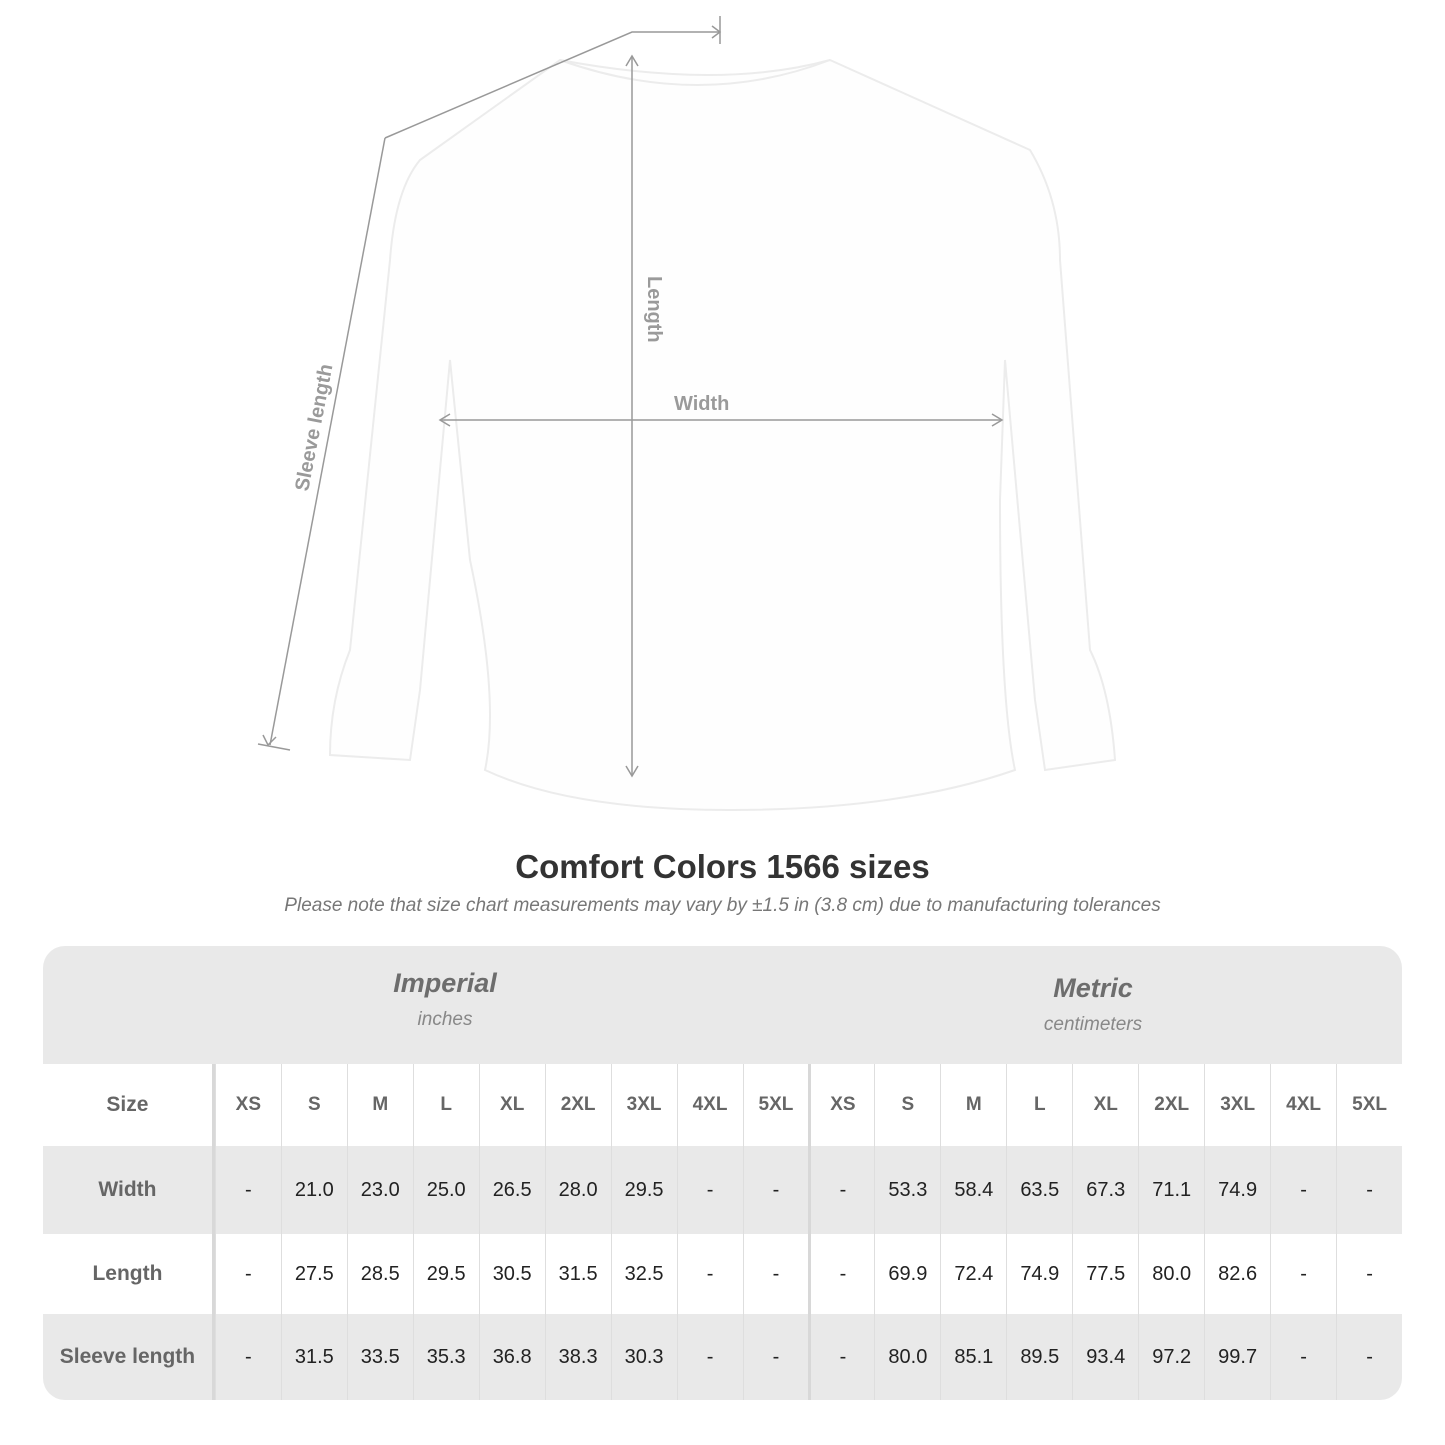 This screenshot has height=1445, width=1445. What do you see at coordinates (445, 1190) in the screenshot?
I see `value-cell: 25.0` at bounding box center [445, 1190].